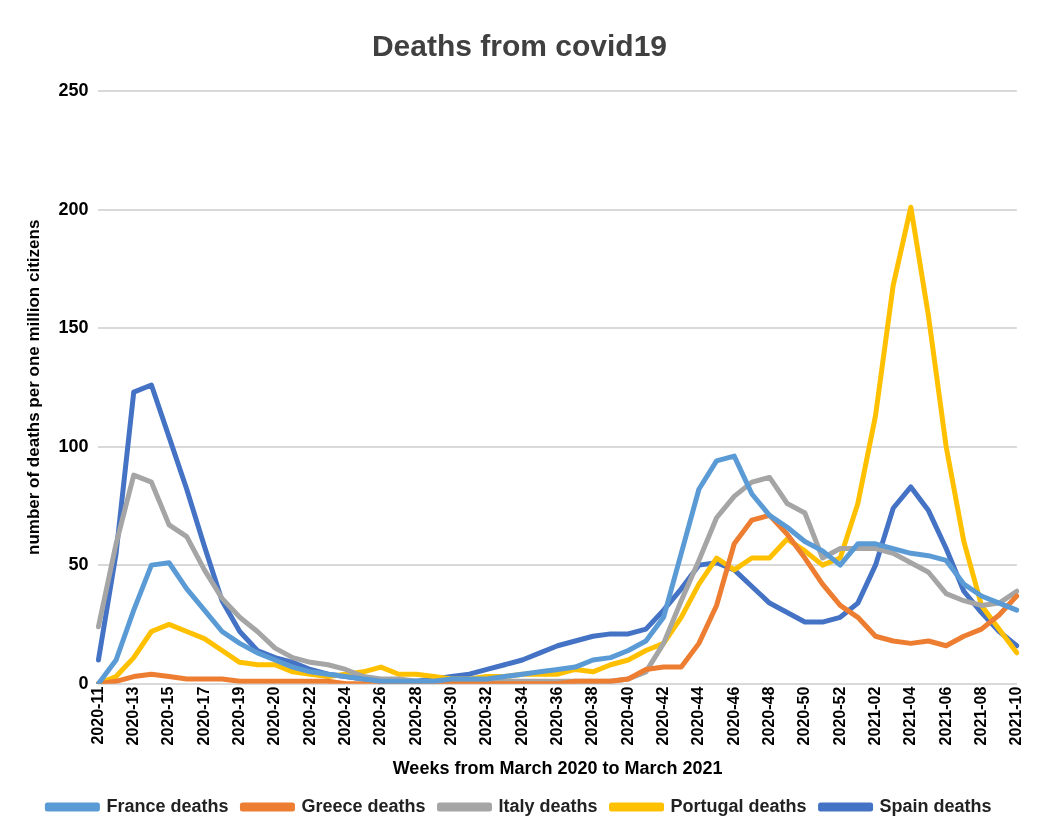 This screenshot has height=836, width=1039. Describe the element at coordinates (33, 387) in the screenshot. I see `y-axis-title: number of deaths per one million citizens` at that location.